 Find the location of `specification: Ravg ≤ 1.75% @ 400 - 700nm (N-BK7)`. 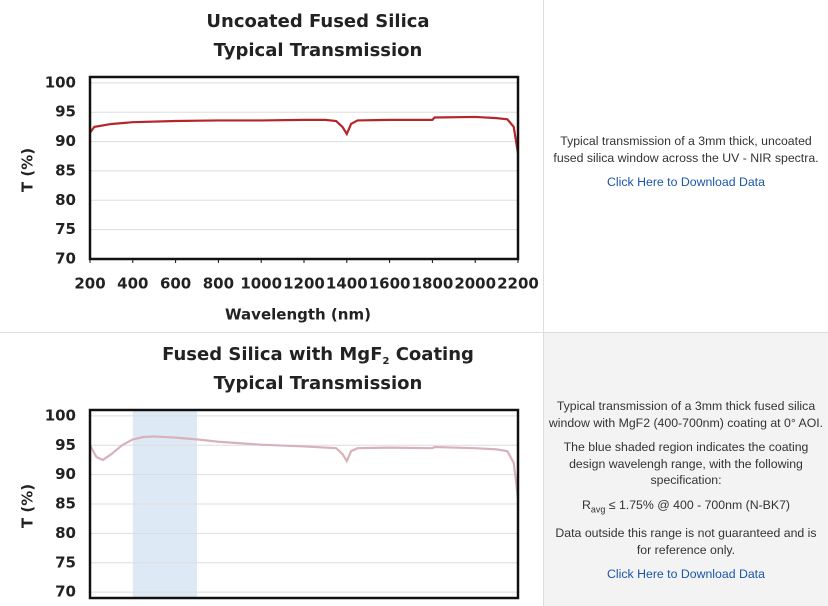

specification: Ravg ≤ 1.75% @ 400 - 700nm (N-BK7) is located at coordinates (686, 507).